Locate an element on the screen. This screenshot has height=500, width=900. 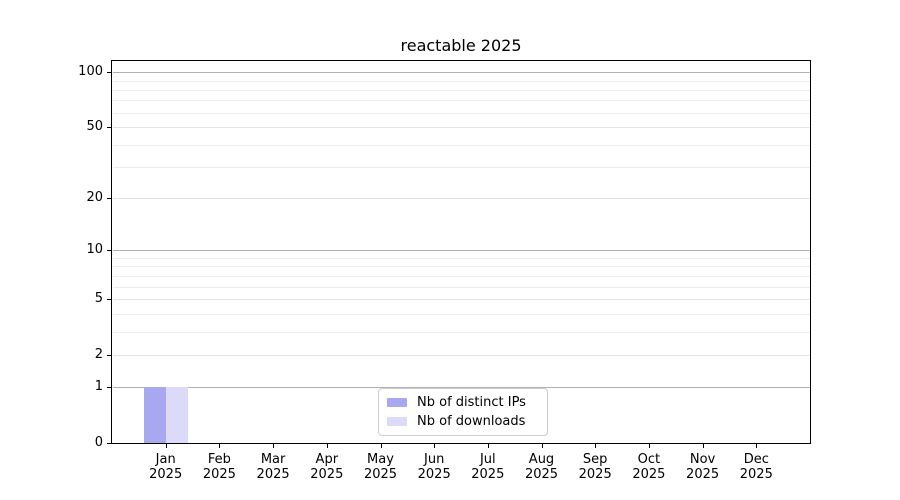
x-axis-tick-label: Oct 2025 is located at coordinates (648, 467).